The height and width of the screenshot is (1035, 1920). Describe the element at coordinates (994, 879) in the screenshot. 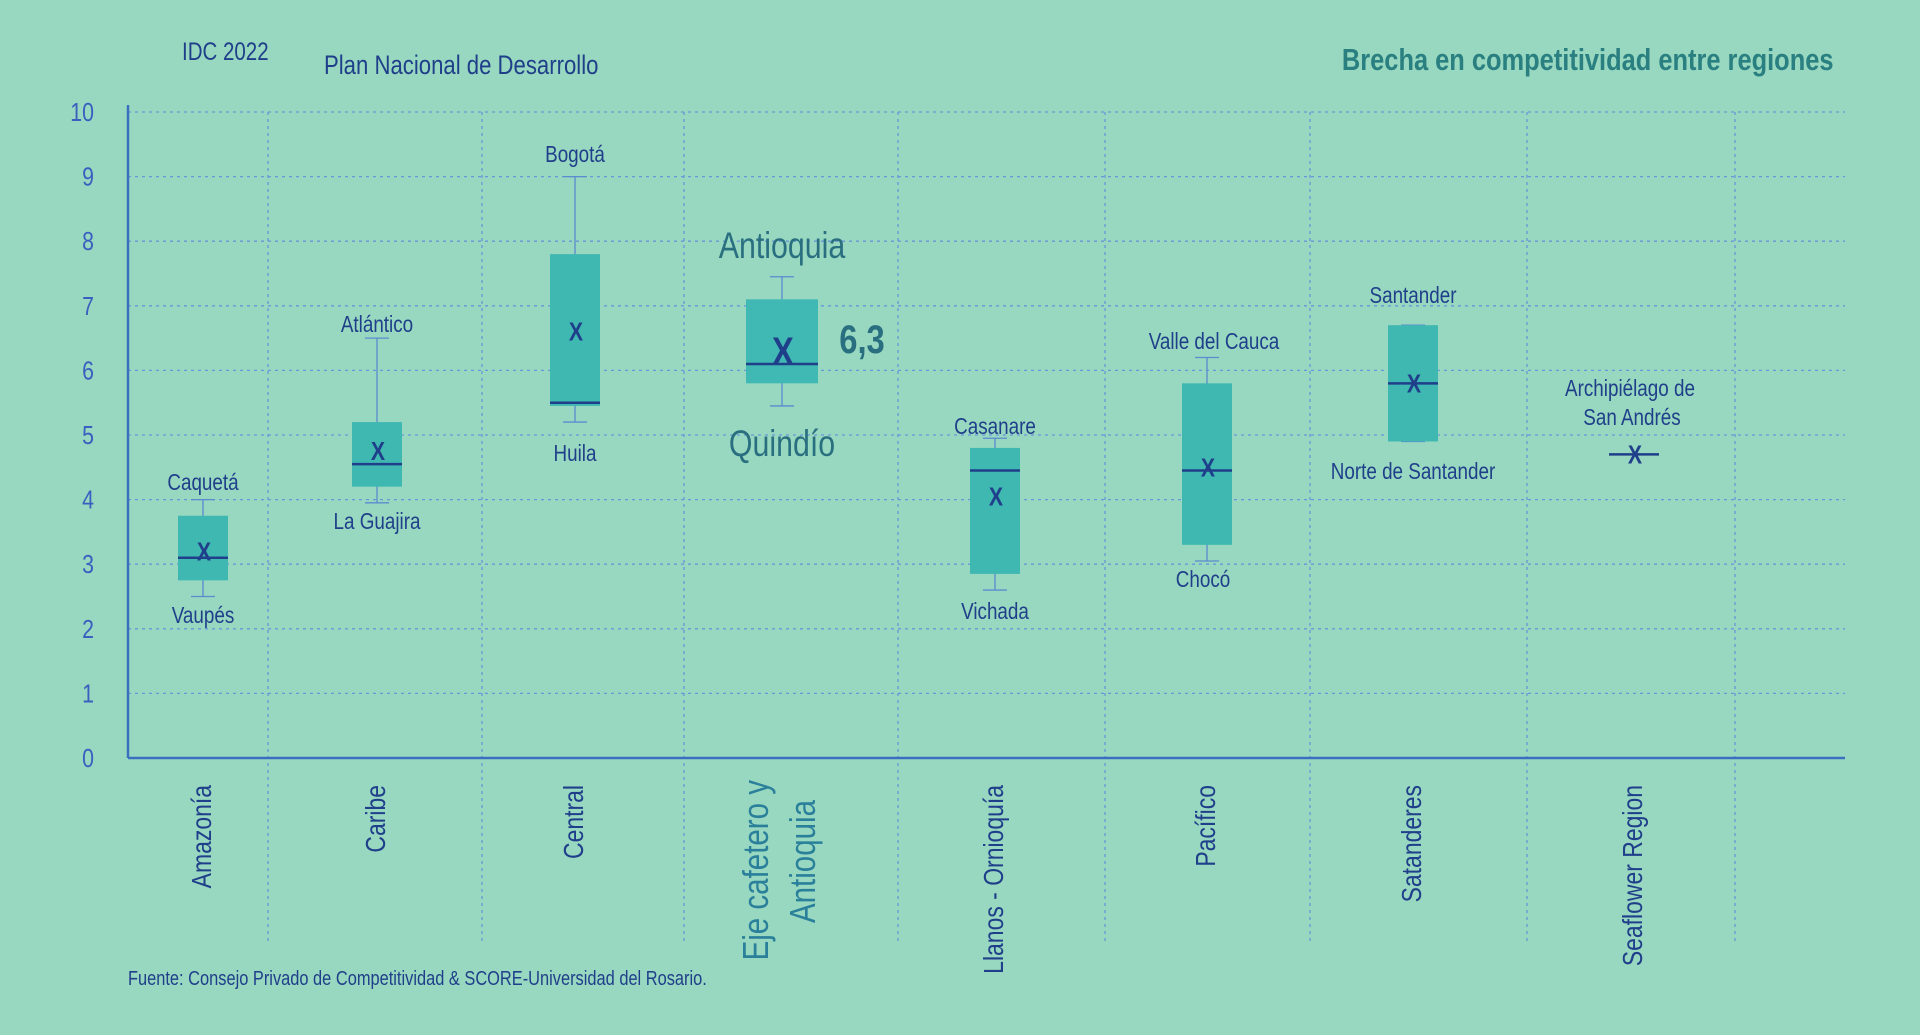

I see `category-label: Llanos - Ornioquía` at that location.